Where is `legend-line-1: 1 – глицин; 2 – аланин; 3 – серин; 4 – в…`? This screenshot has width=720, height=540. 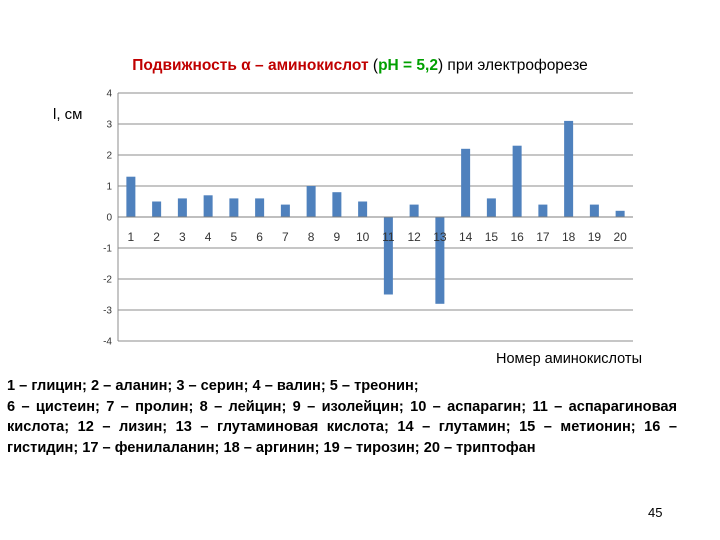
legend-line-1: 1 – глицин; 2 – аланин; 3 – серин; 4 – в… is located at coordinates (213, 386).